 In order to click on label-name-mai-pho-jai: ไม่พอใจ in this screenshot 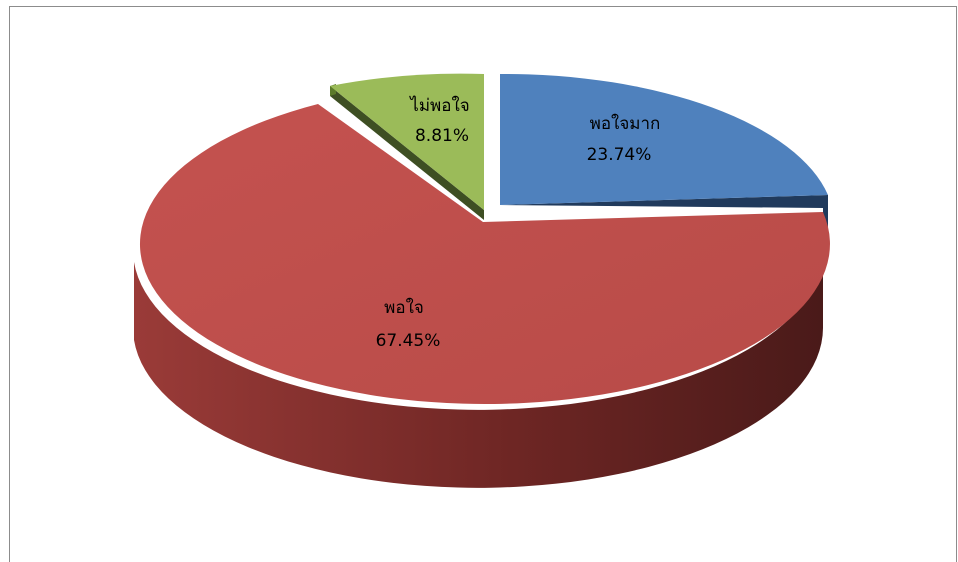, I will do `click(438, 105)`.